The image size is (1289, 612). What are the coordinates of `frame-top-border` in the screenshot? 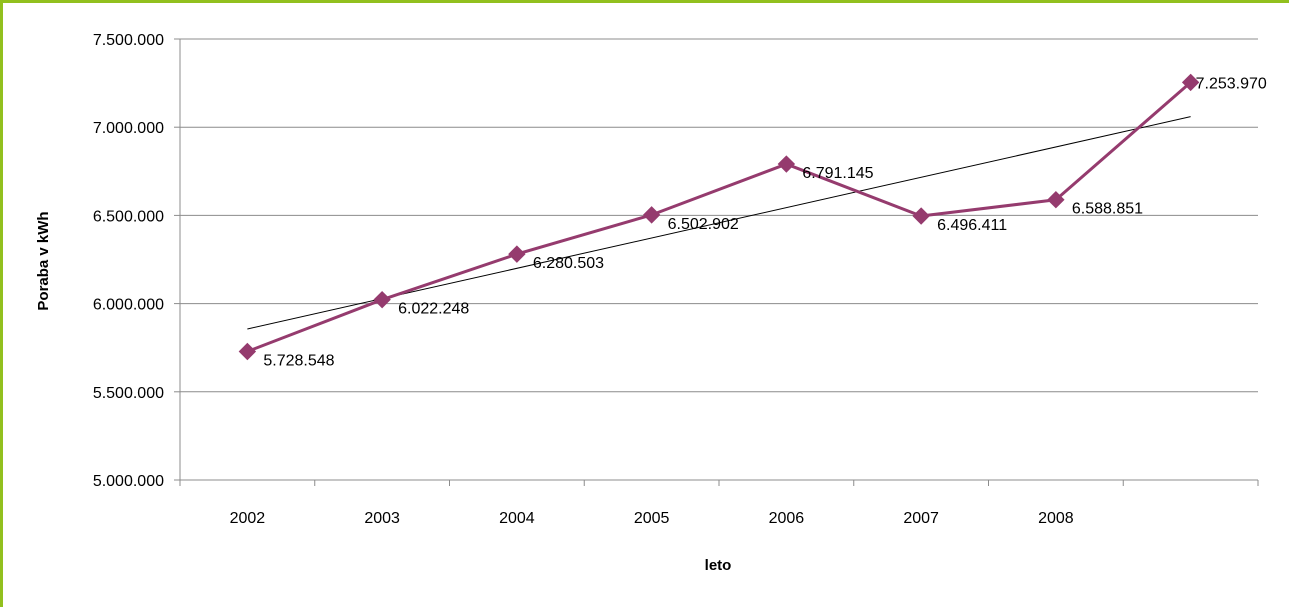 It's located at (644, 1).